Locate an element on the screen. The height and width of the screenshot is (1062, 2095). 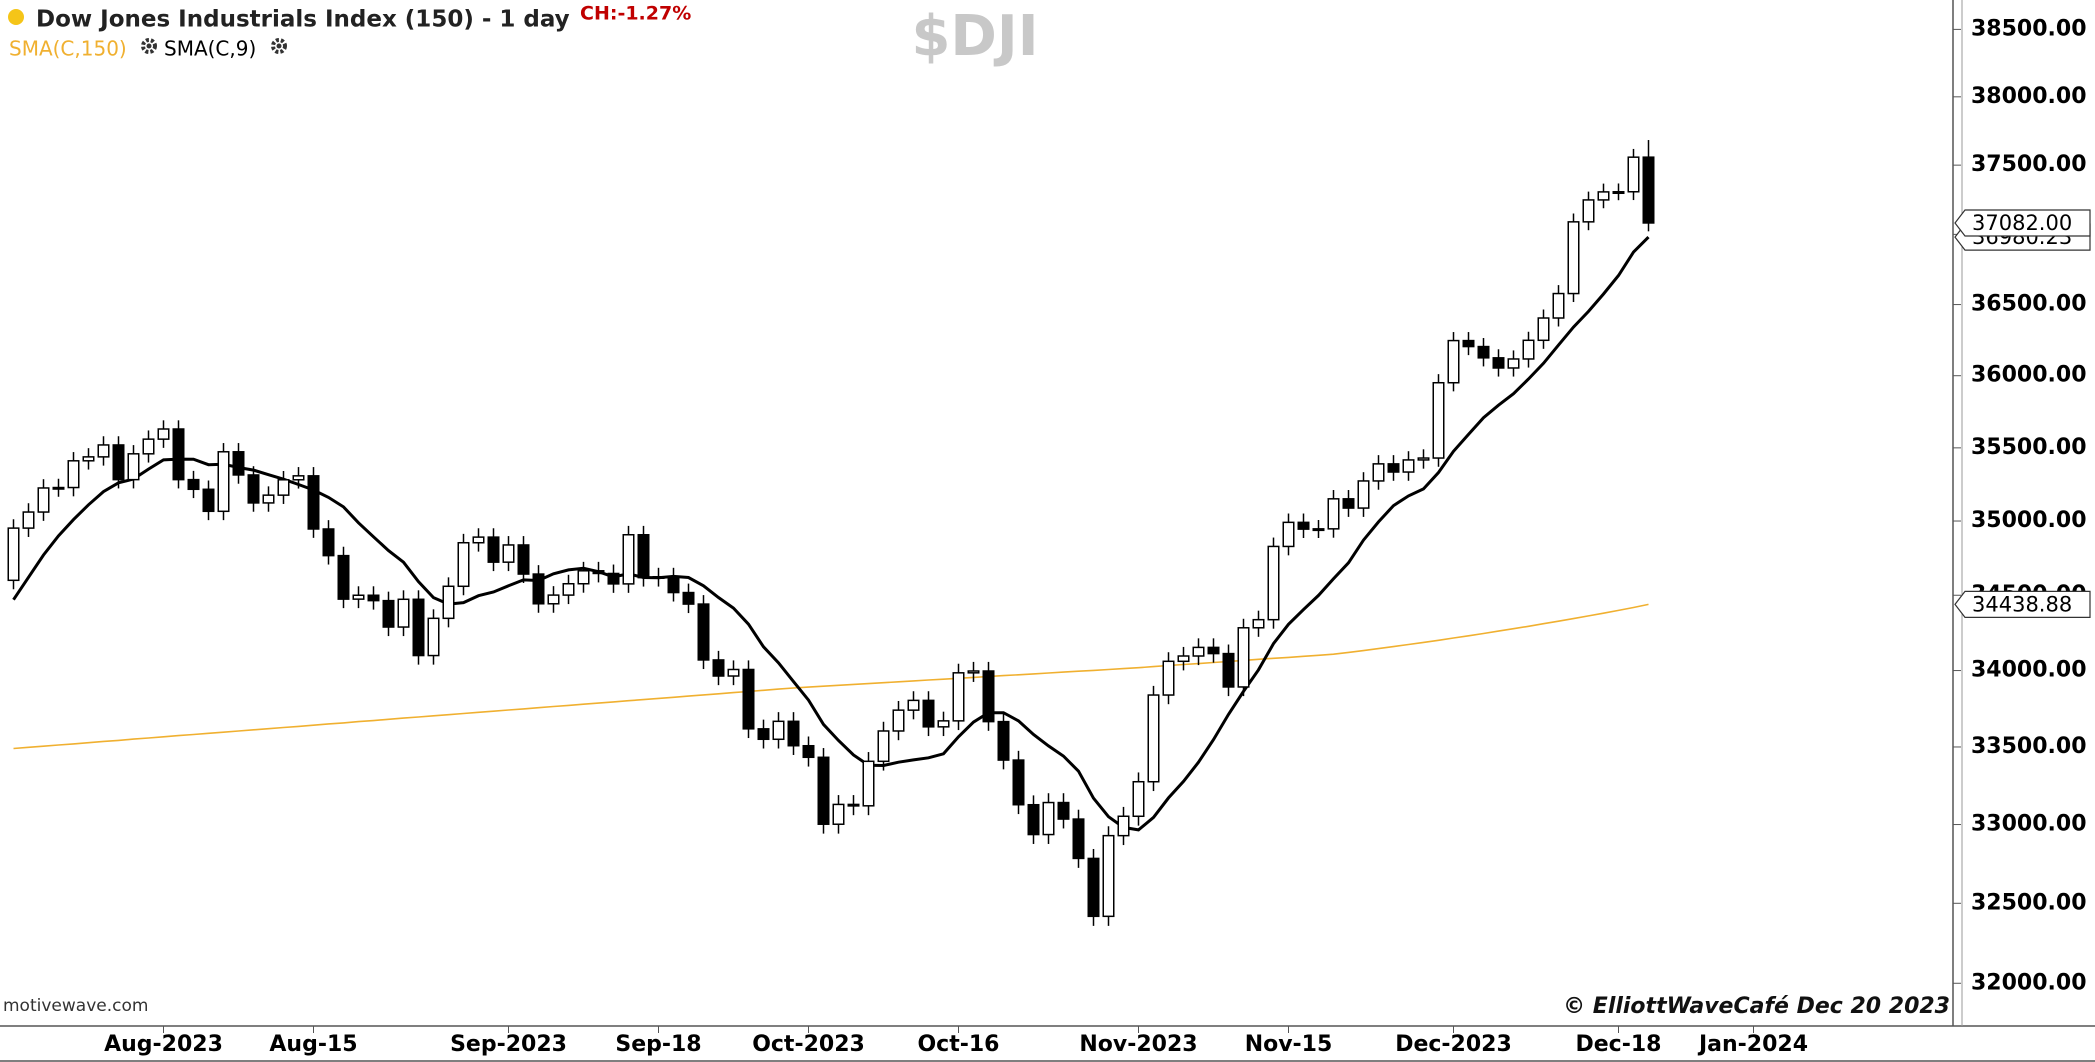
y-tick-label: 33500.00 is located at coordinates (2029, 746).